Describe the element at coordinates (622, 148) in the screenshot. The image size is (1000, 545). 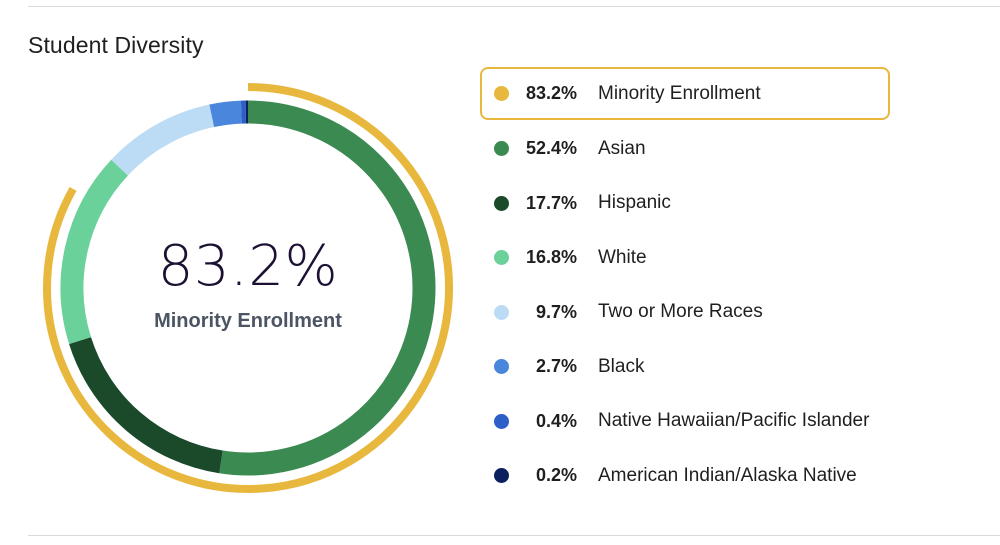
I see `legend-label: Asian` at that location.